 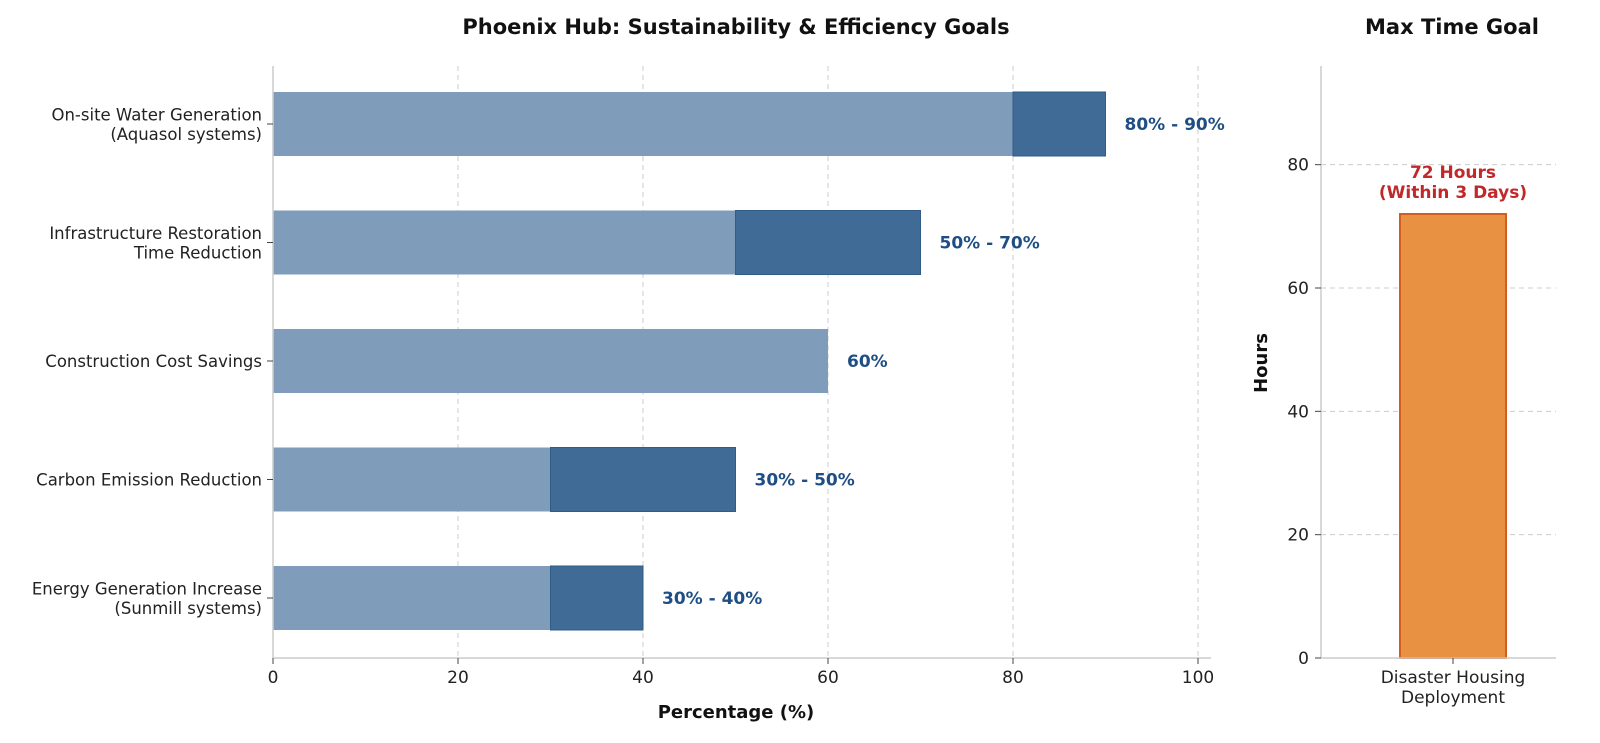 What do you see at coordinates (1298, 536) in the screenshot?
I see `y-tick-label: 20` at bounding box center [1298, 536].